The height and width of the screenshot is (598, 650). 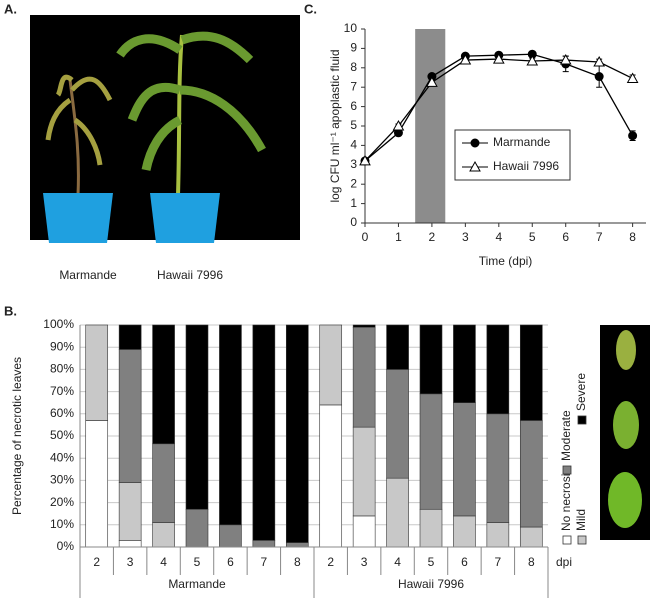 I want to click on highlight-band, so click(x=430, y=126).